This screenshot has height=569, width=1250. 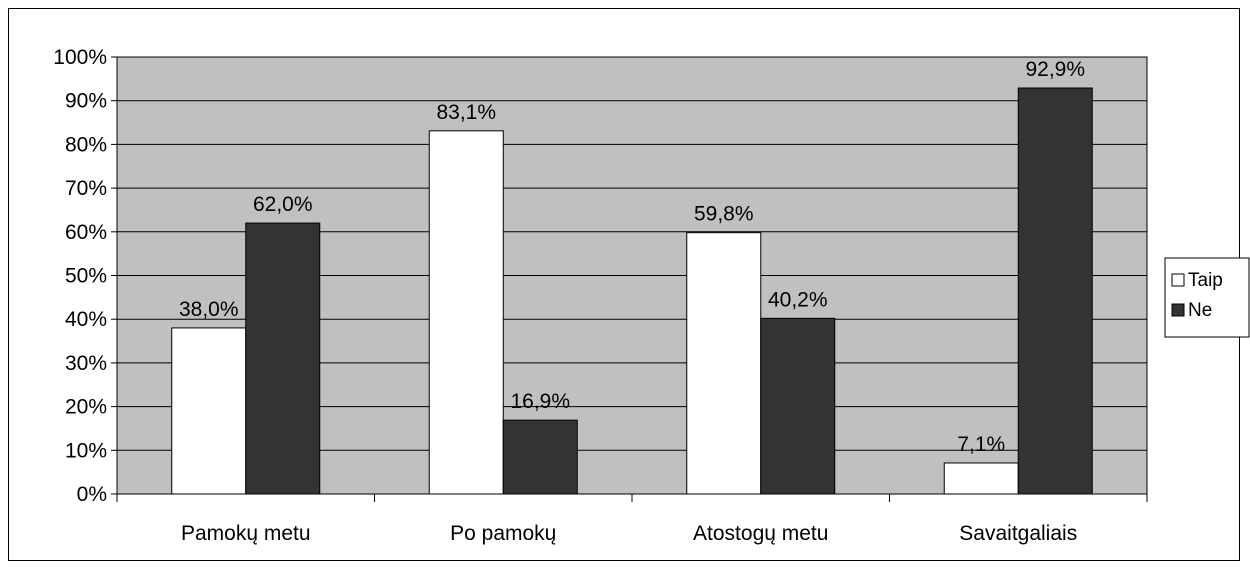 What do you see at coordinates (86, 319) in the screenshot?
I see `y-tick-label: 40%` at bounding box center [86, 319].